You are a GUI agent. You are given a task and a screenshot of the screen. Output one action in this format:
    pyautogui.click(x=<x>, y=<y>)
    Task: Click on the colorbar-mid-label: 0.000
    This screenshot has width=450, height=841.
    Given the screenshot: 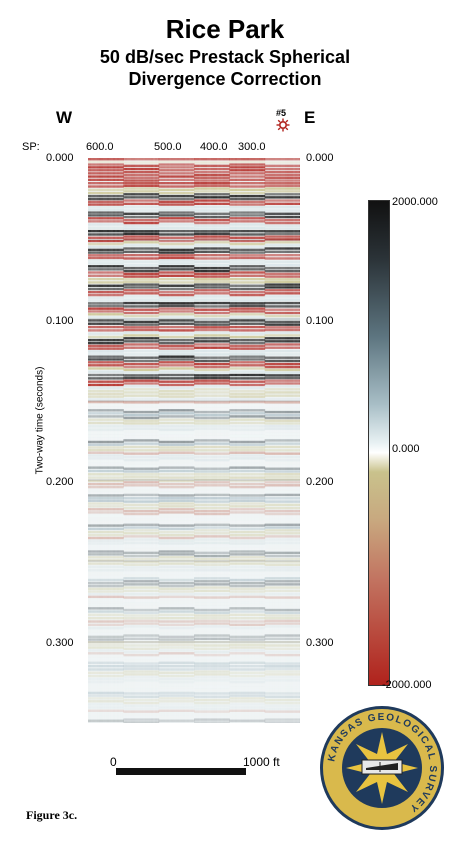 What is the action you would take?
    pyautogui.click(x=406, y=449)
    